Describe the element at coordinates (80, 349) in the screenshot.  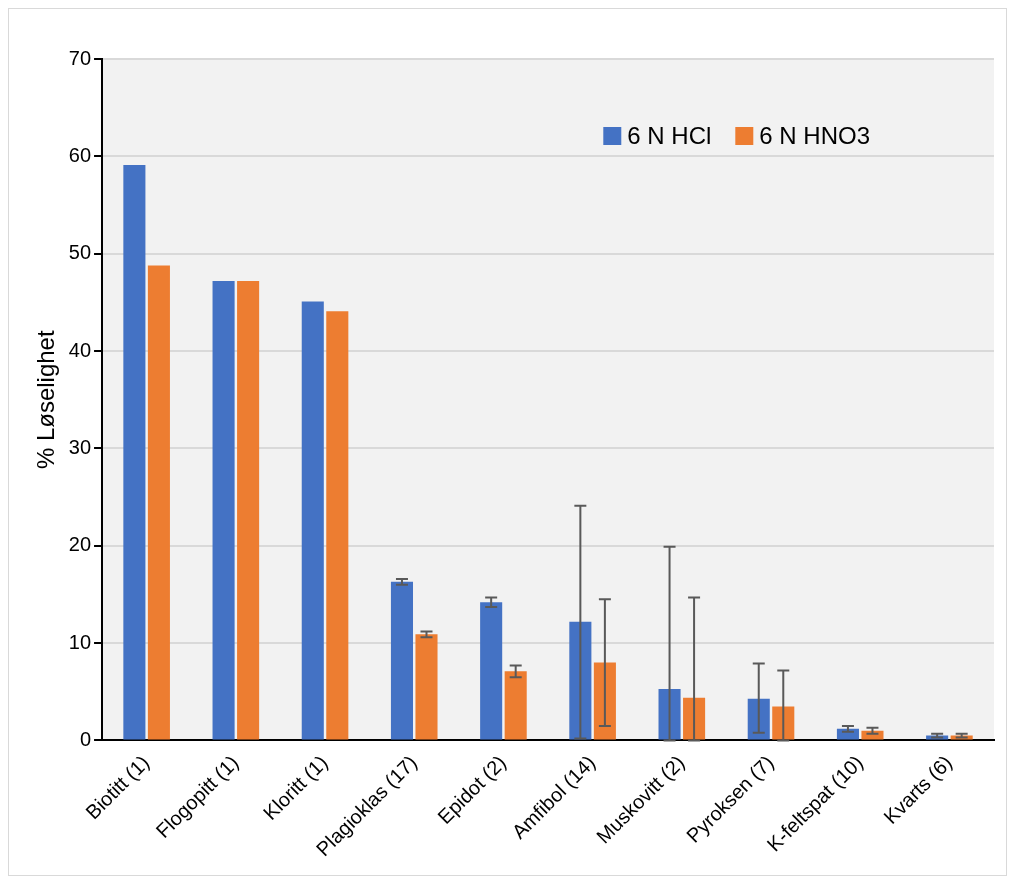
I see `y-tick-label: 40` at that location.